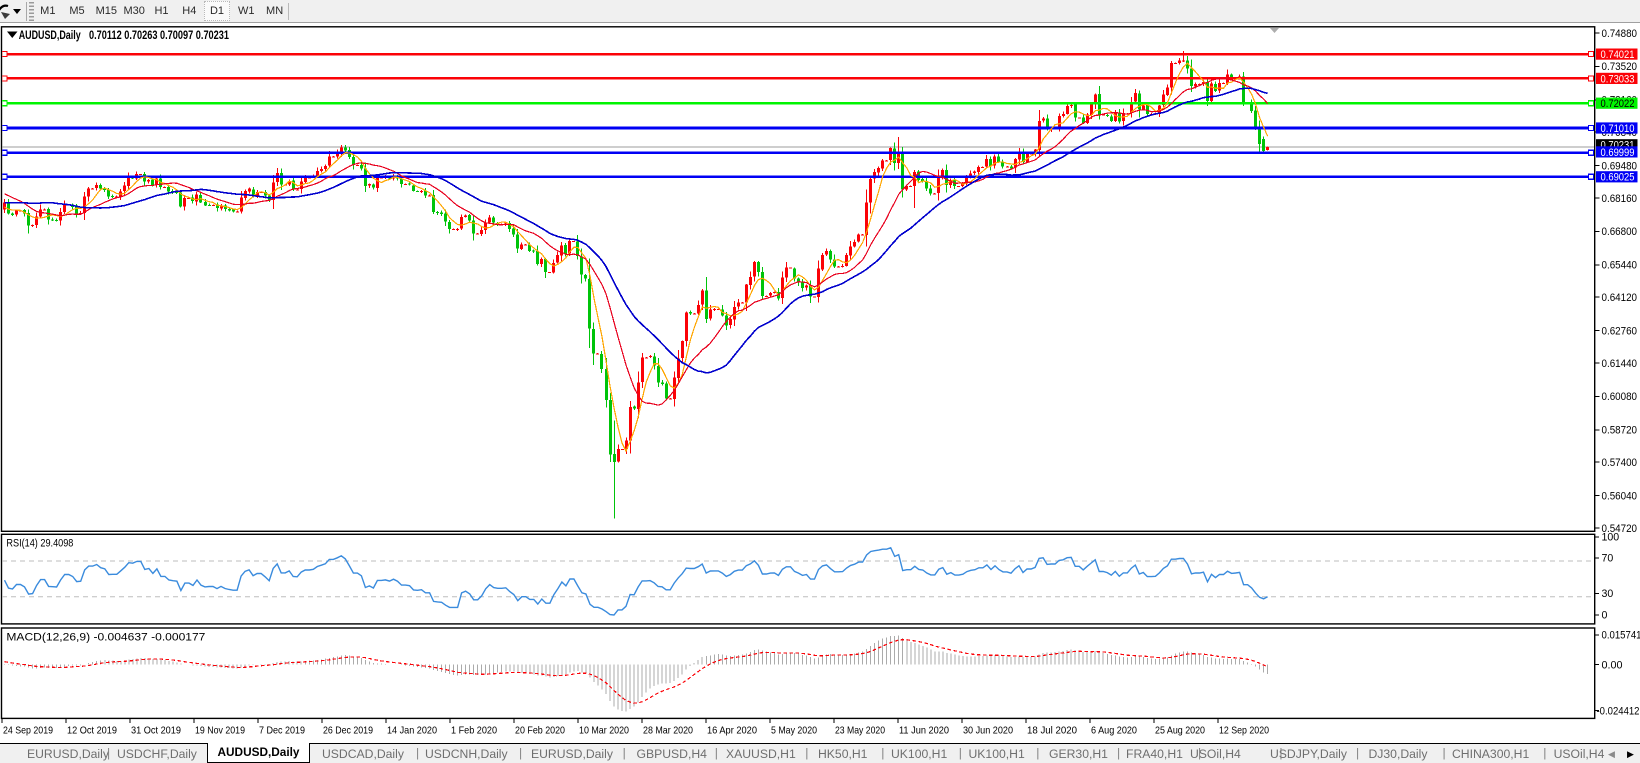  I want to click on svg-text:0.70112 0.70263 0.70097 0.7023: 0.70112 0.70263 0.70097 0.70231, so click(159, 36).